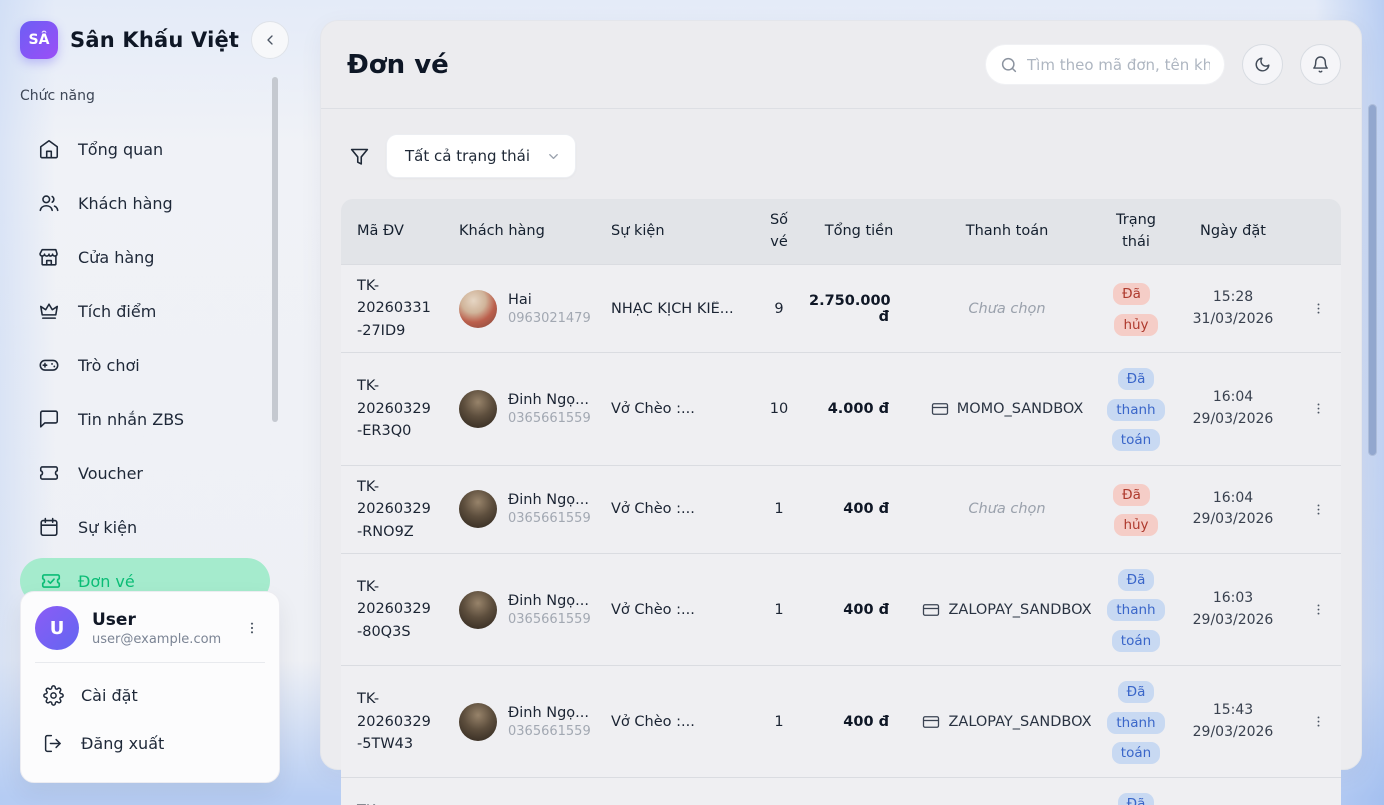  I want to click on bell-icon, so click(1320, 64).